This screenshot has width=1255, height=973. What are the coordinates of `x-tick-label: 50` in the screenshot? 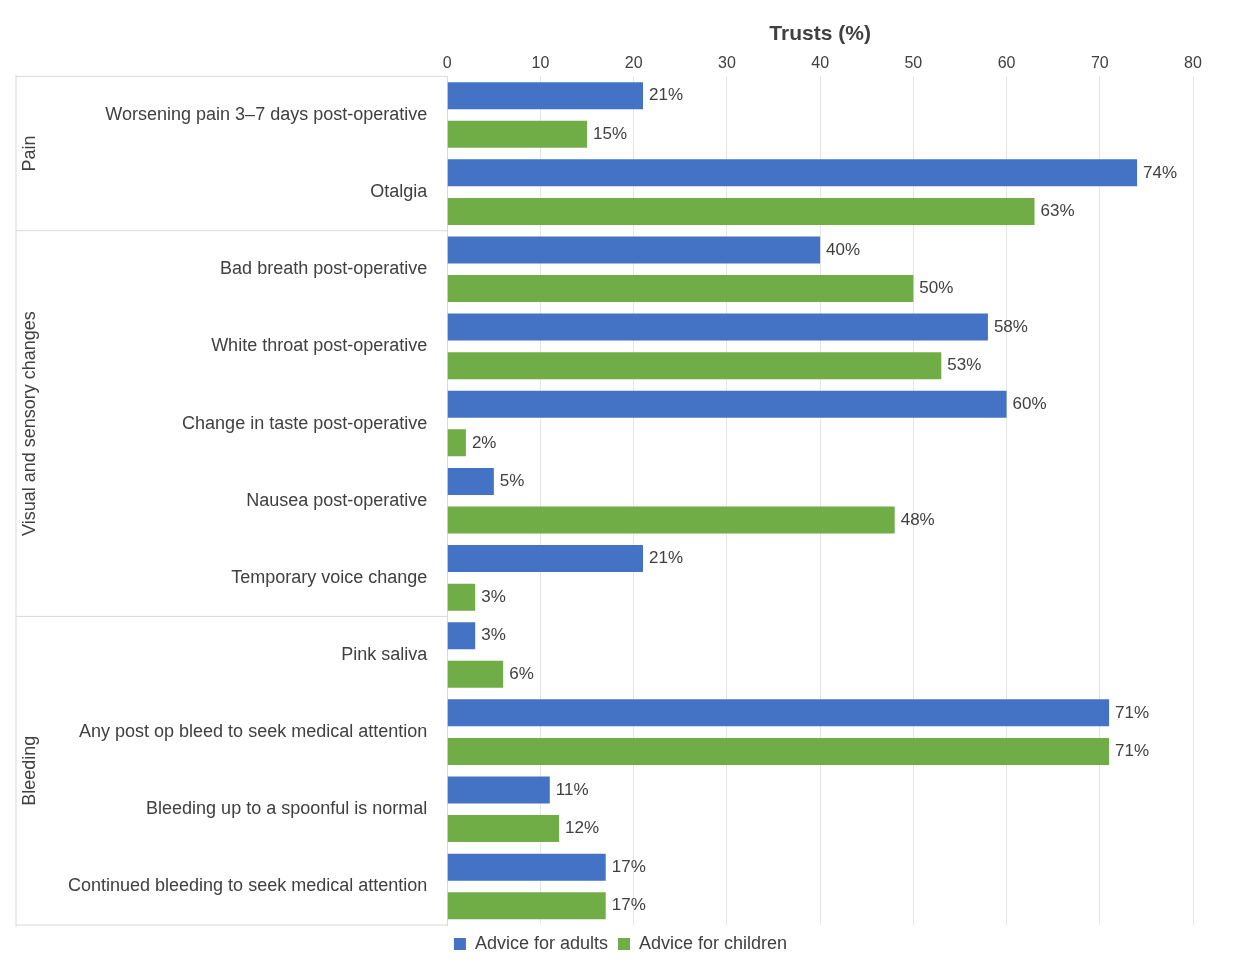 It's located at (913, 63).